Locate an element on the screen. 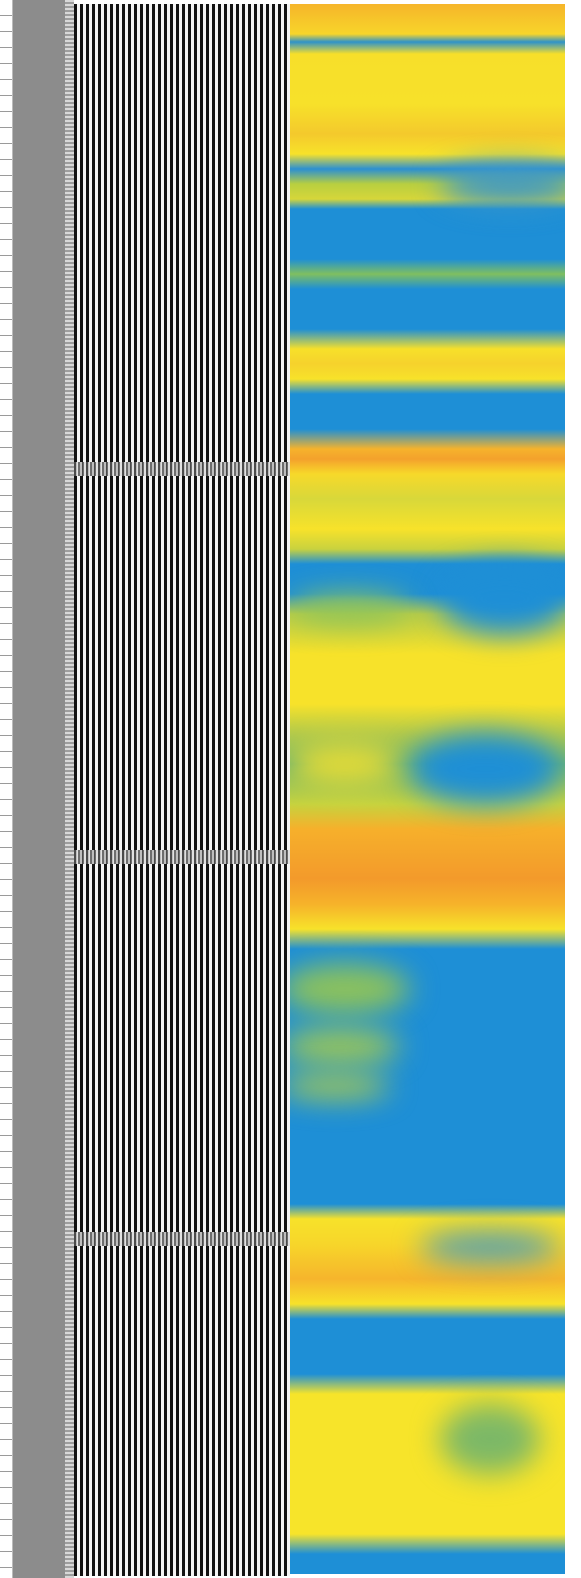 Image resolution: width=581 pixels, height=1578 pixels. gray-track is located at coordinates (39, 789).